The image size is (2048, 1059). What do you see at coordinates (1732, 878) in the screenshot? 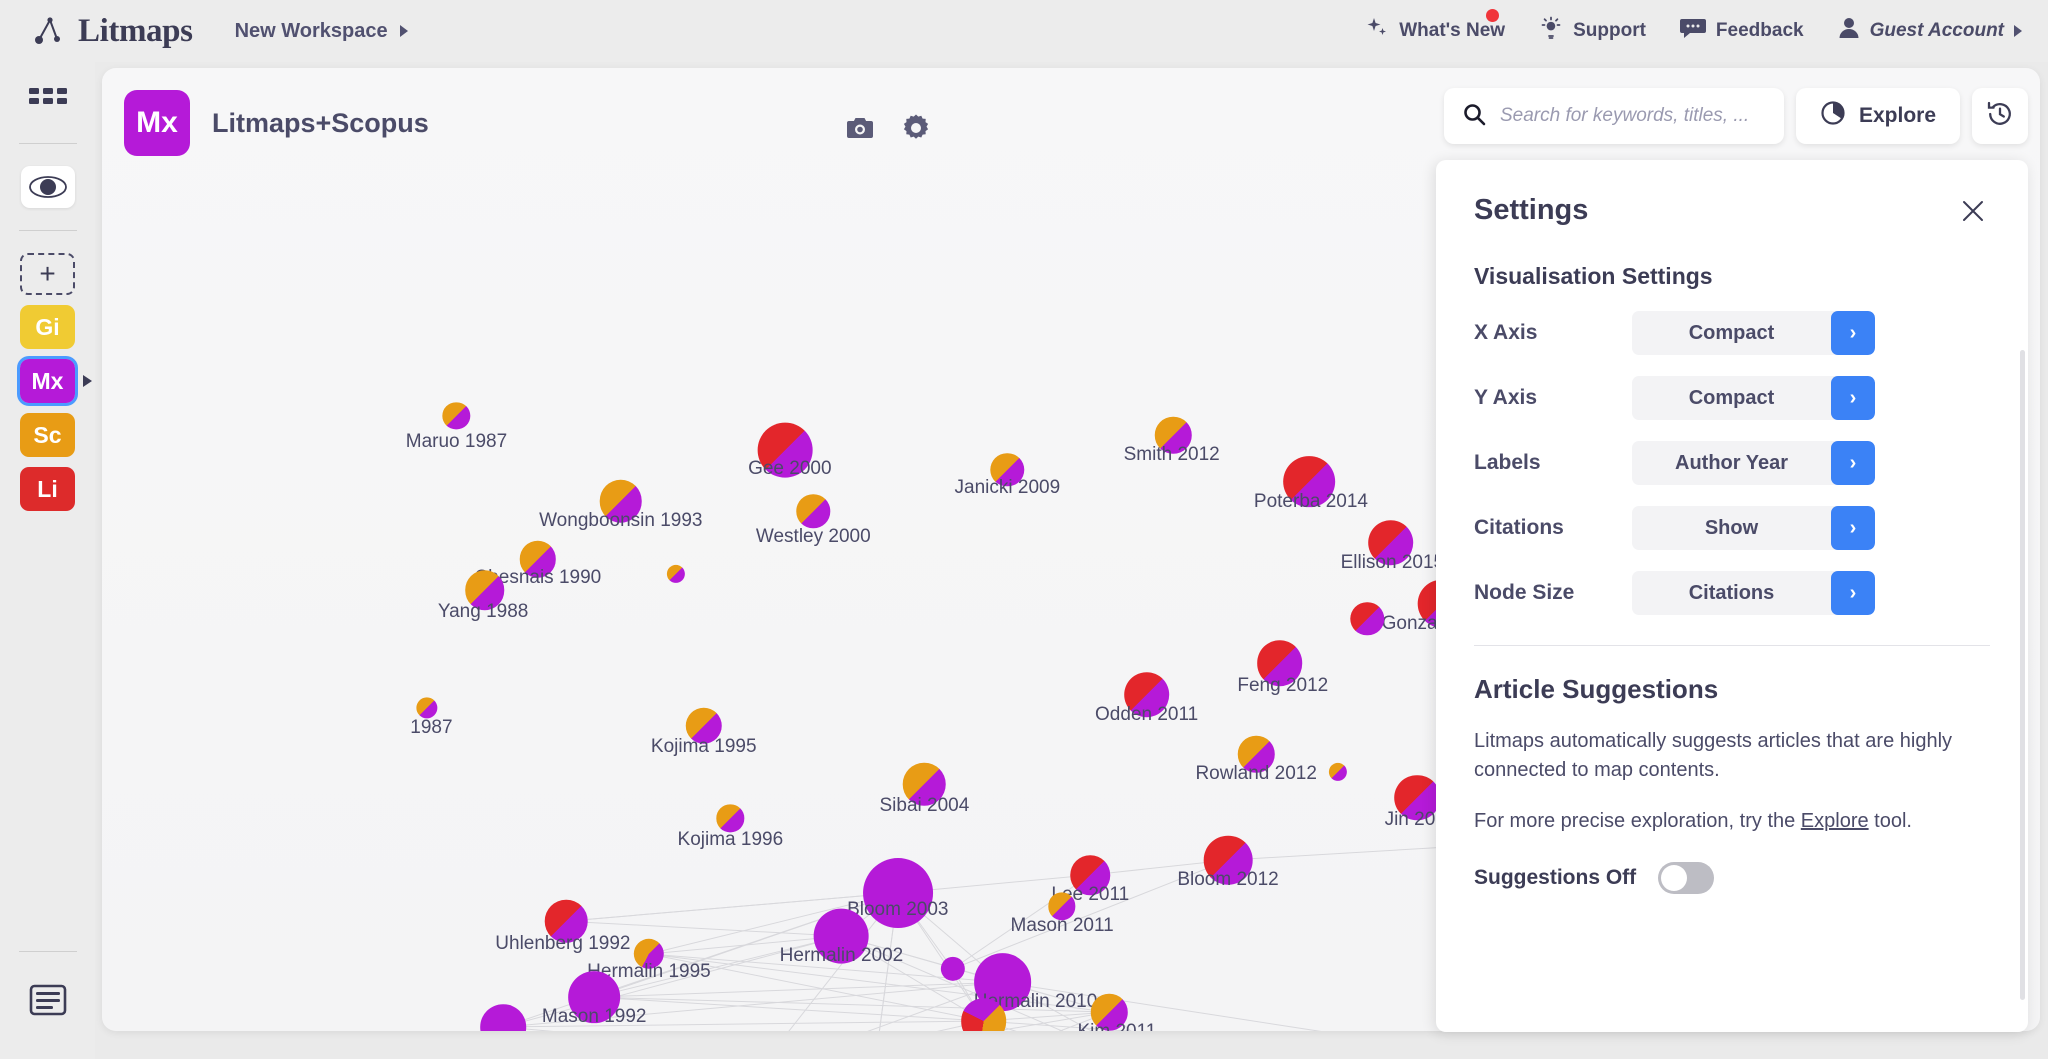
I see `suggestions-toggle-row: Suggestions Off` at bounding box center [1732, 878].